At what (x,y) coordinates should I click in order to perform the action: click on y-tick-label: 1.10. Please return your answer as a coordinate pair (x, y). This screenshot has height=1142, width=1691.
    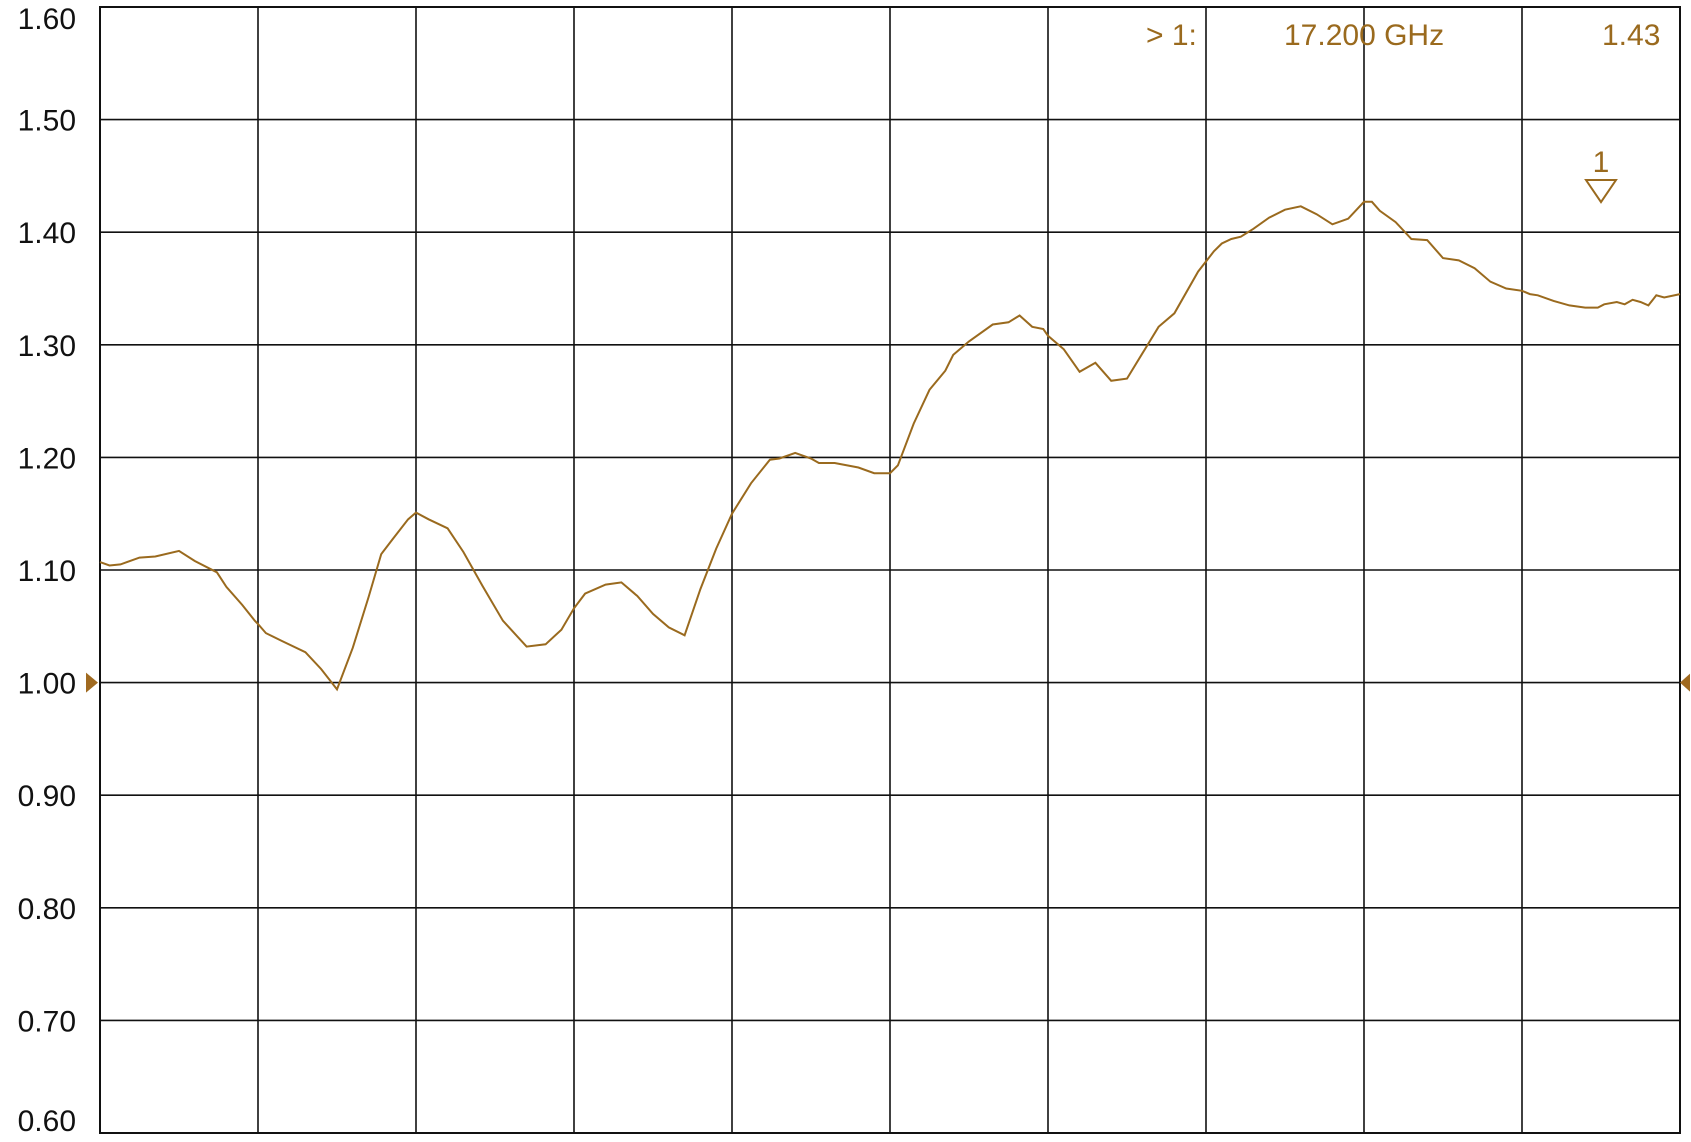
    Looking at the image, I should click on (47, 571).